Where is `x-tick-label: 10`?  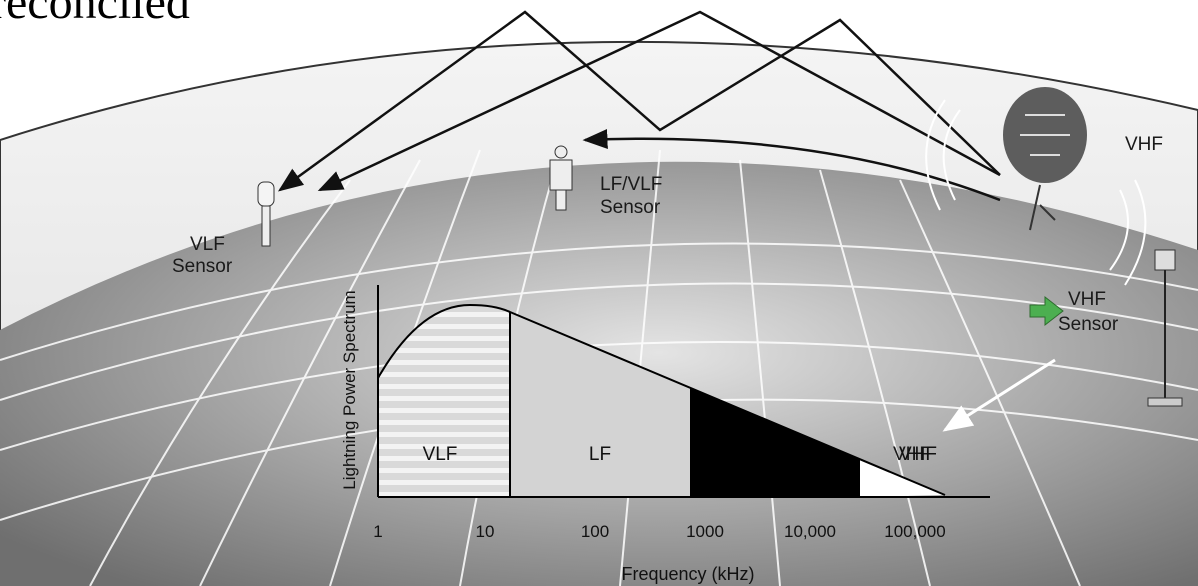
x-tick-label: 10 is located at coordinates (485, 531).